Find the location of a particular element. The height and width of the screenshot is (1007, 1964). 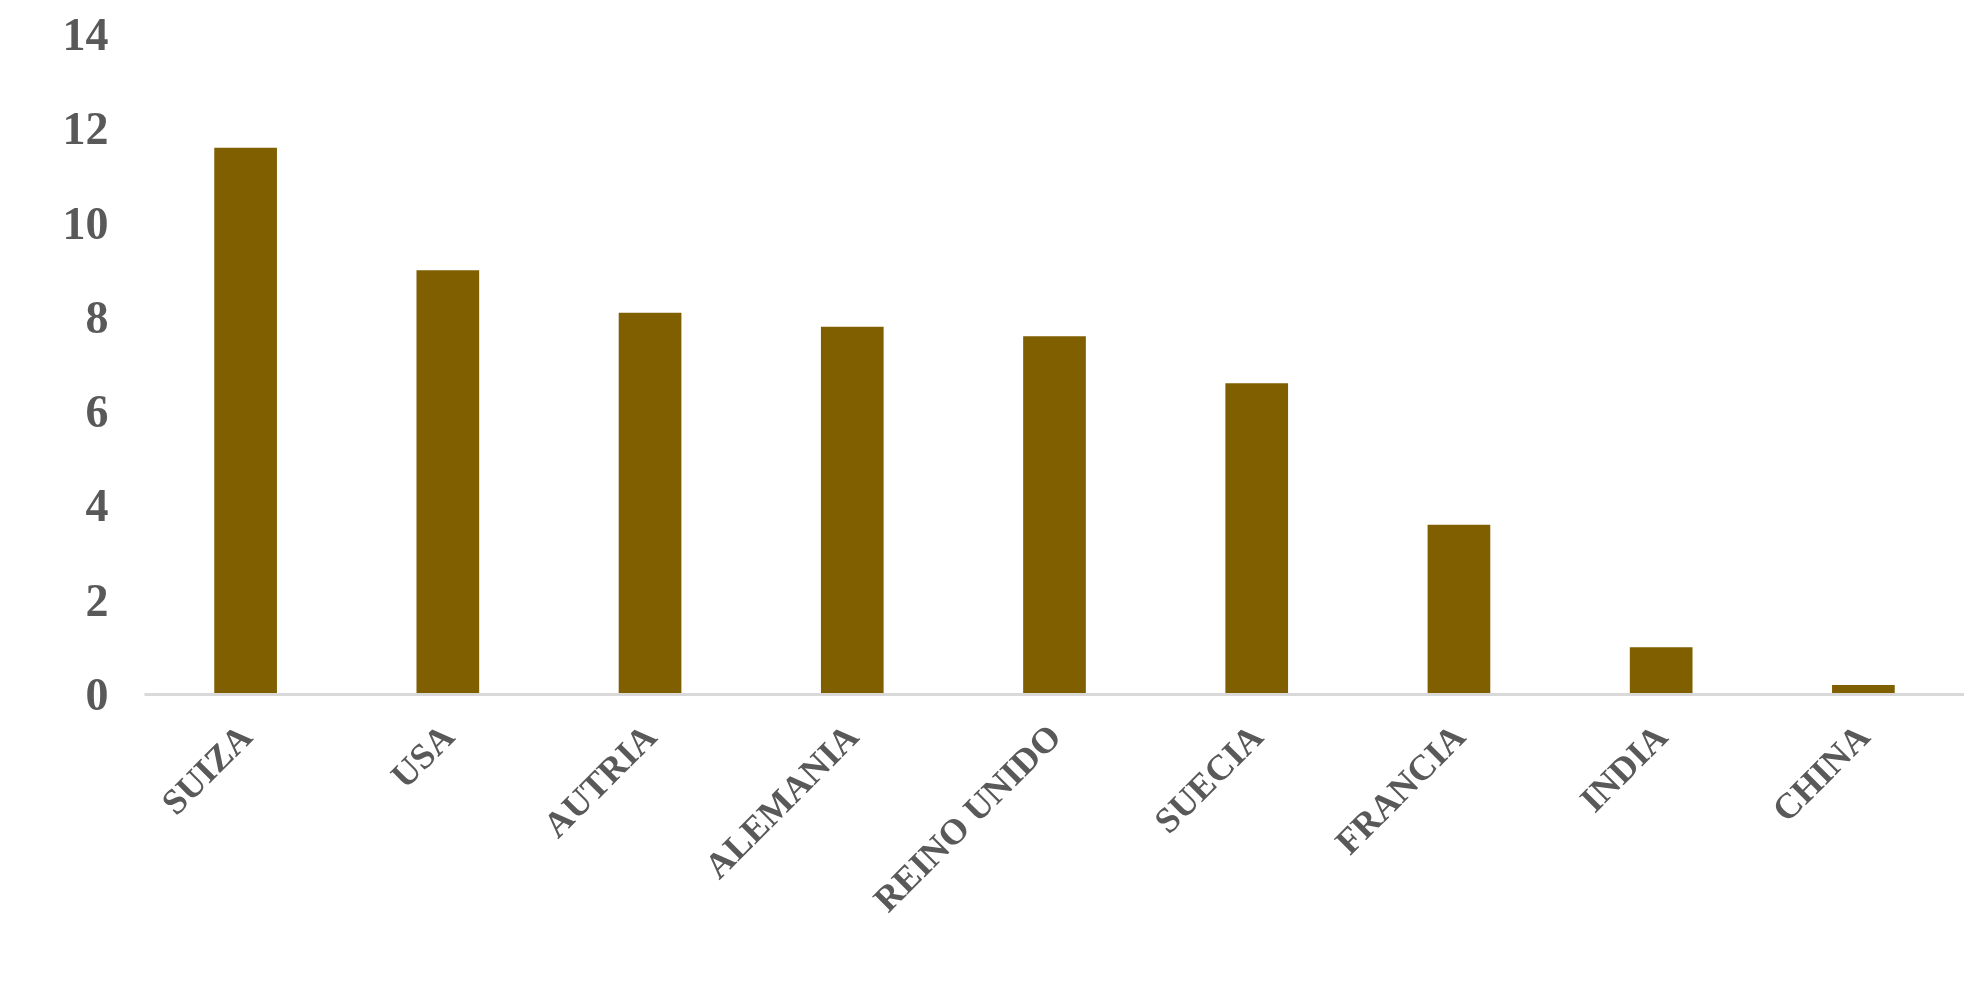

y-tick-label: 10 is located at coordinates (85, 223).